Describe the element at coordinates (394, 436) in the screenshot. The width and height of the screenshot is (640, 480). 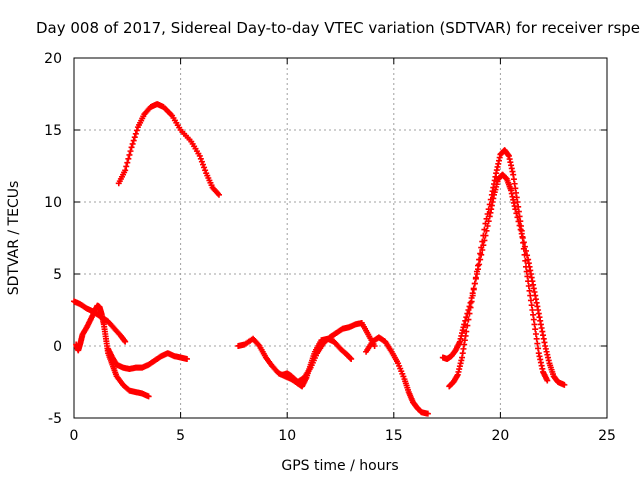
I see `x-tick-label: 15` at that location.